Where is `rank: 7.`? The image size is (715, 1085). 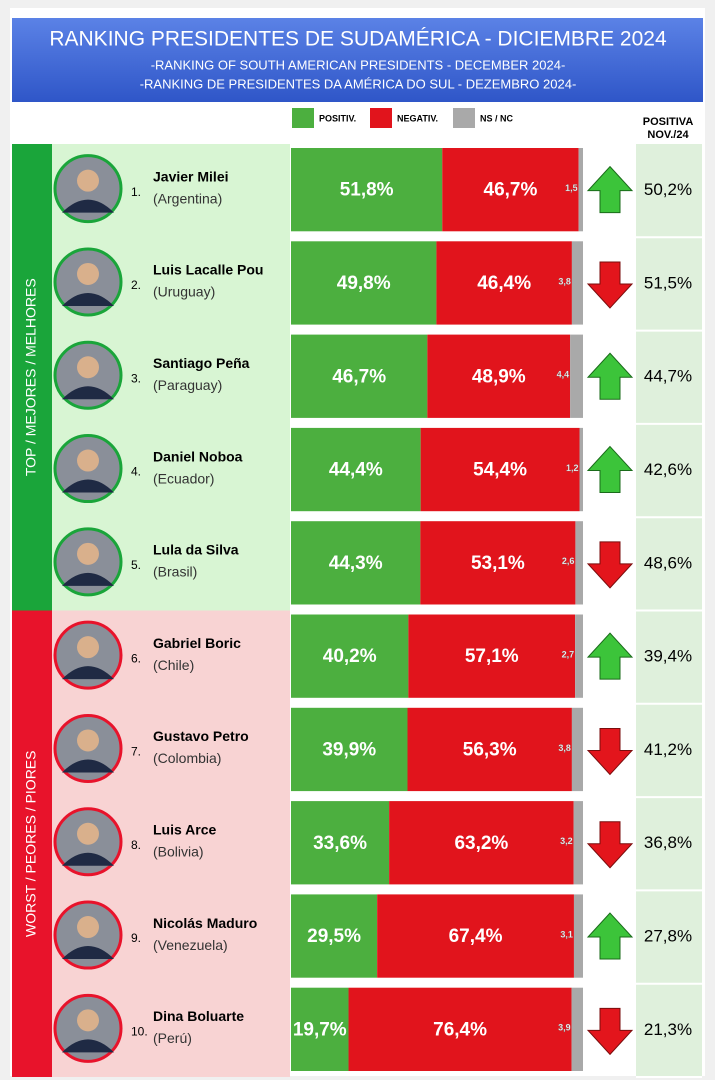 rank: 7. is located at coordinates (136, 752).